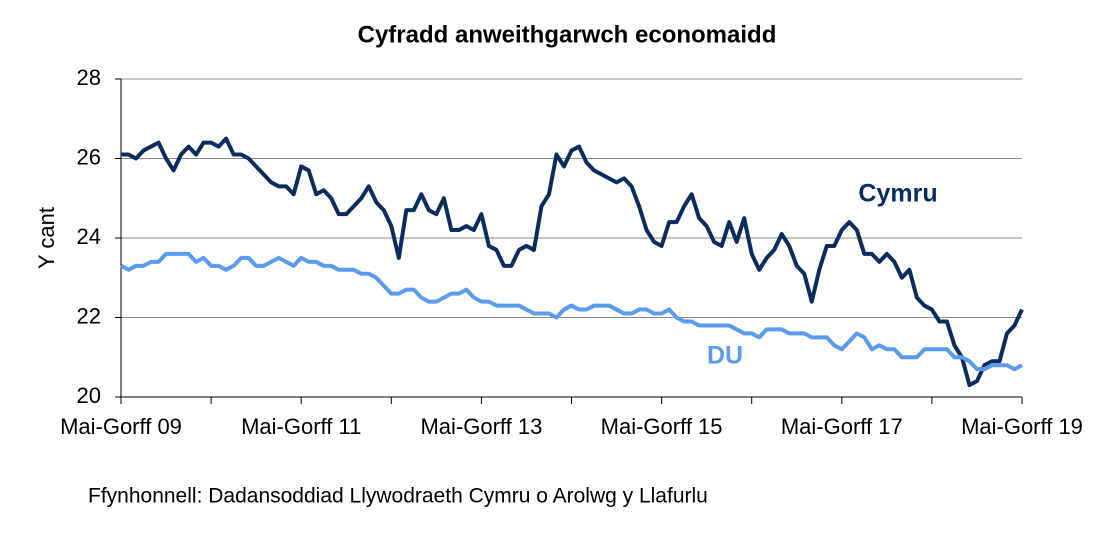 This screenshot has width=1111, height=541. What do you see at coordinates (89, 156) in the screenshot?
I see `y-tick-label: 26` at bounding box center [89, 156].